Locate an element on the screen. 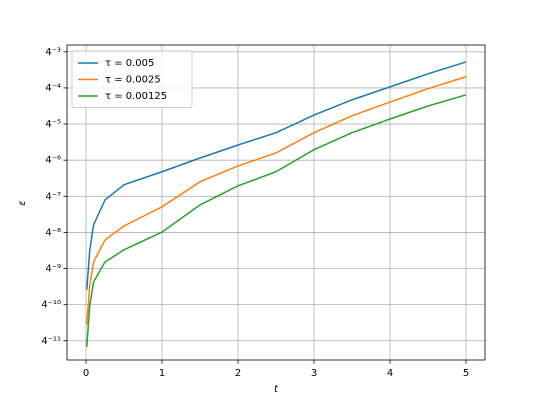 This screenshot has width=539, height=406. y-tick-label: 4⁻⁵ is located at coordinates (53, 124).